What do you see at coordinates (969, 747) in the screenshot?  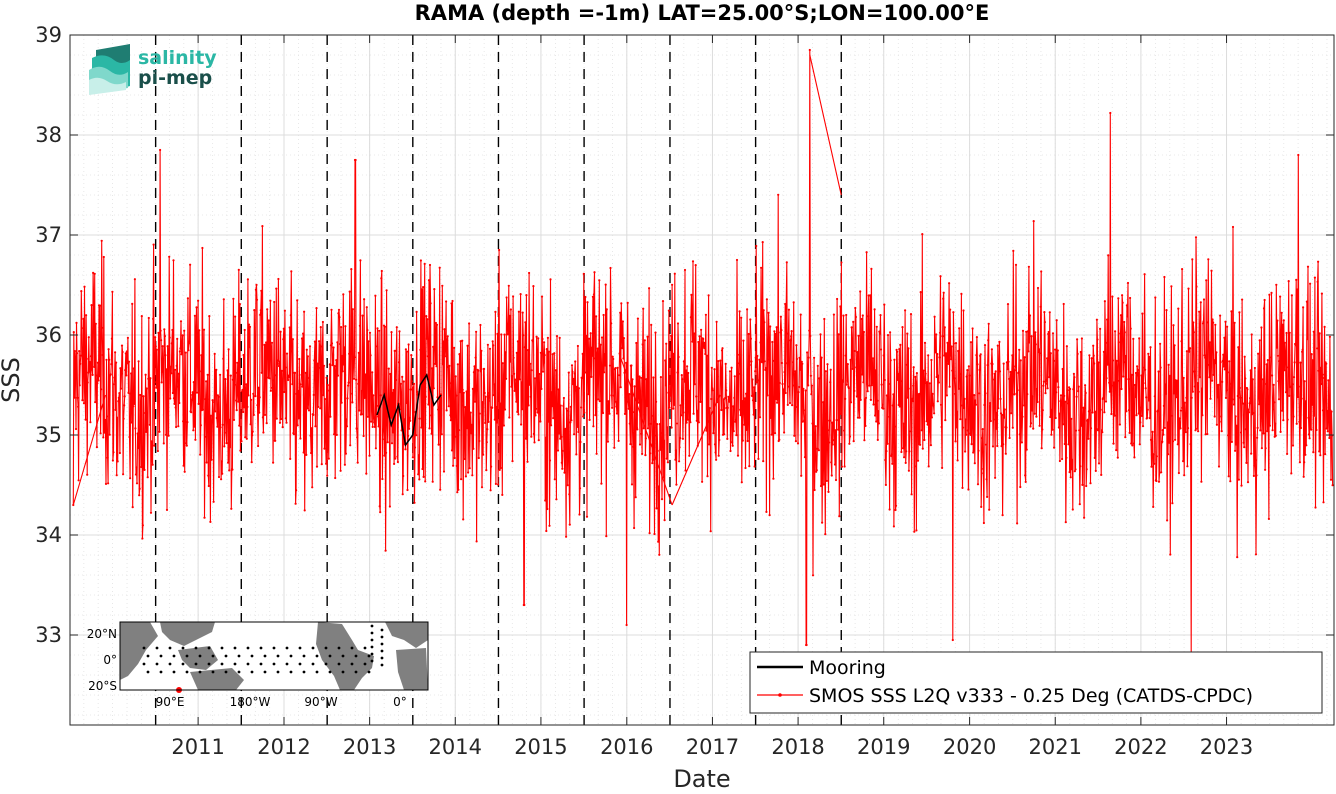 I see `x-tick-label: 2020` at bounding box center [969, 747].